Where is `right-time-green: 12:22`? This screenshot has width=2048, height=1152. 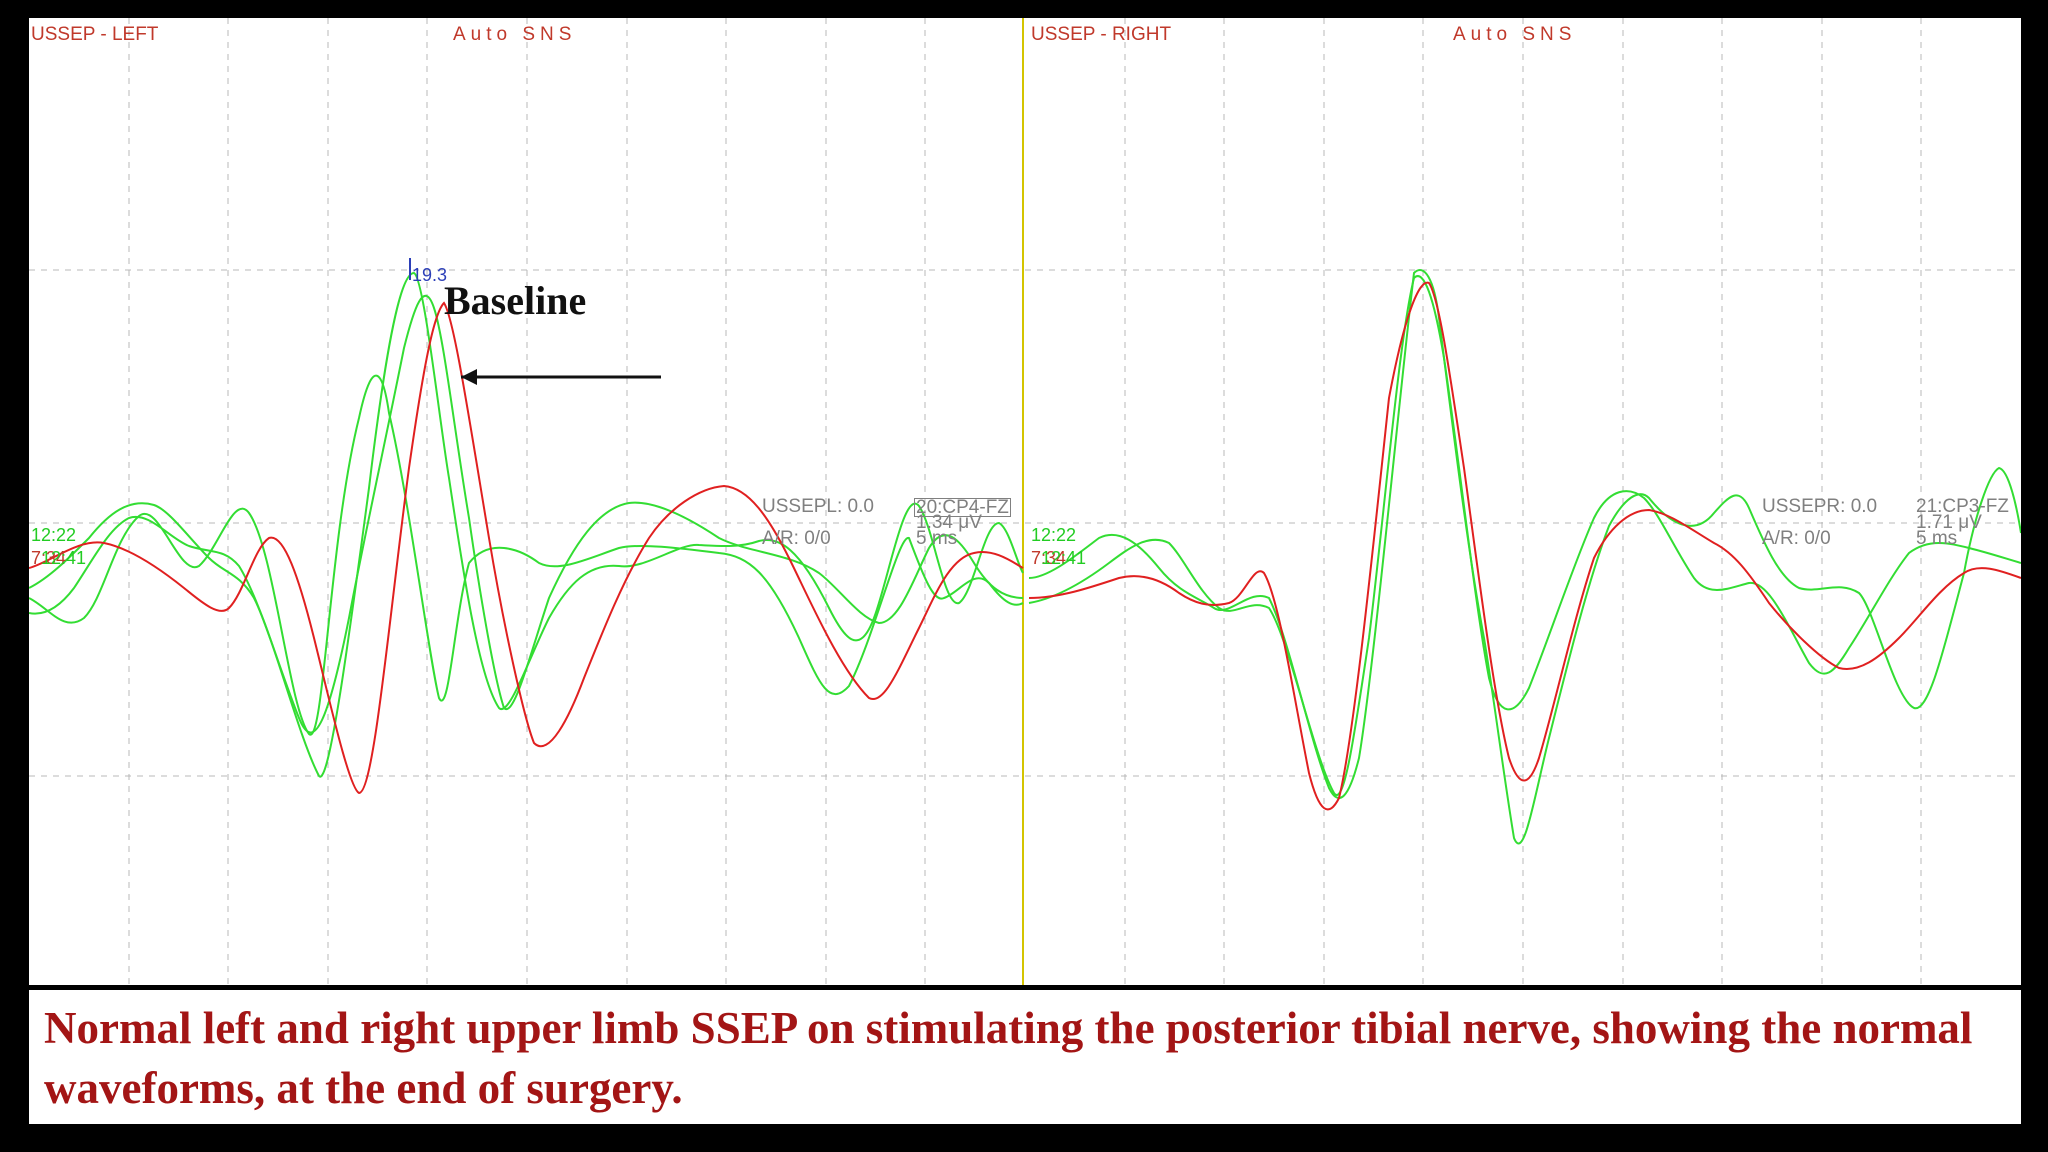 right-time-green: 12:22 is located at coordinates (1054, 535).